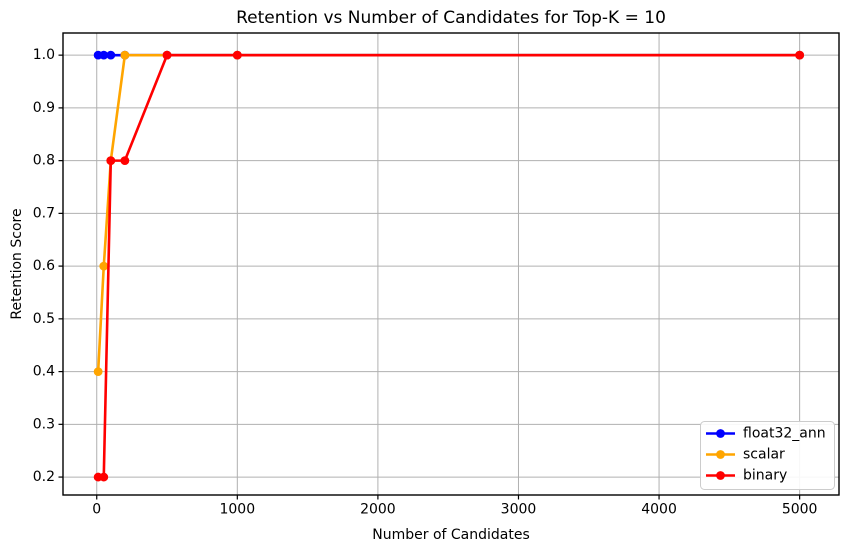 The width and height of the screenshot is (850, 547). I want to click on y-tick-label-0.6: 0.6, so click(44, 266).